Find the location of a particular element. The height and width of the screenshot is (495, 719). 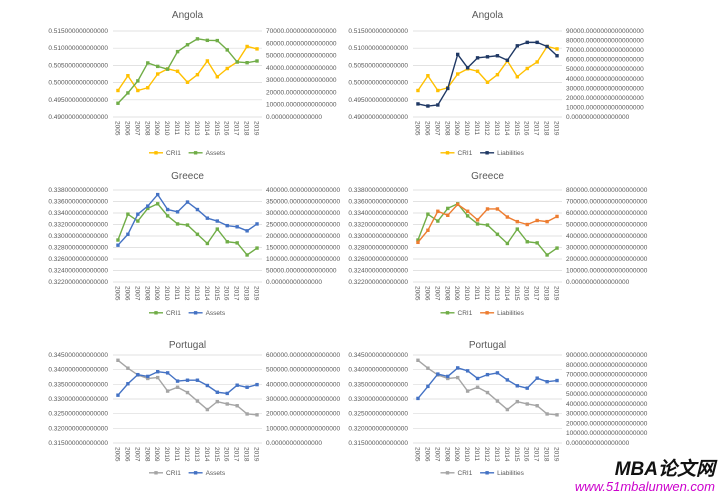

x-axis-tick-label: 2005 is located at coordinates (416, 293).